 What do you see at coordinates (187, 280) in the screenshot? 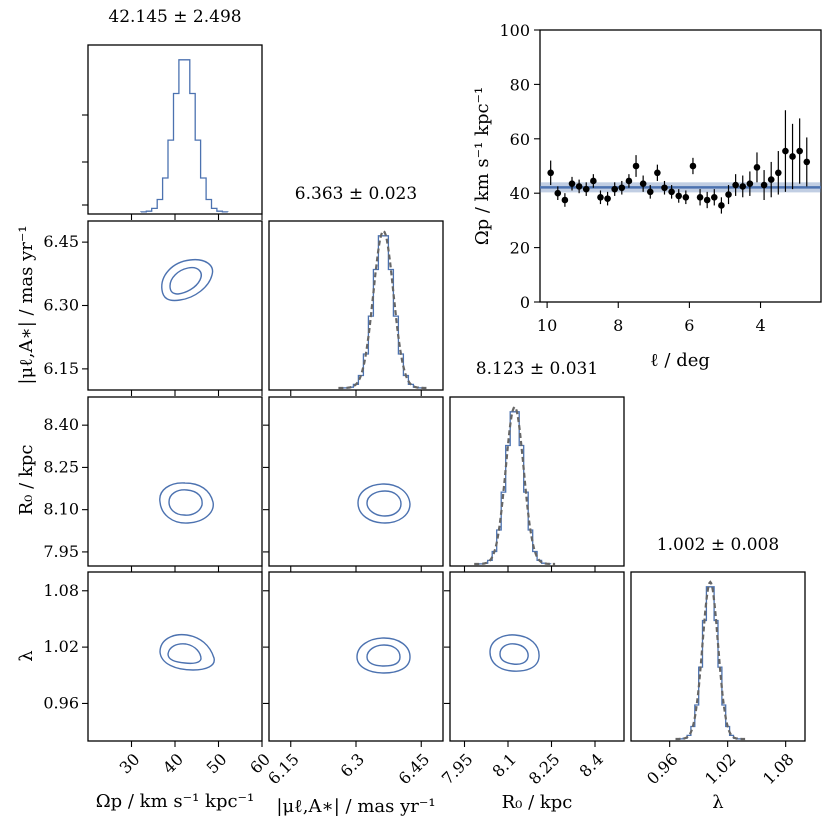
I see `contours-mu-vs-omega` at bounding box center [187, 280].